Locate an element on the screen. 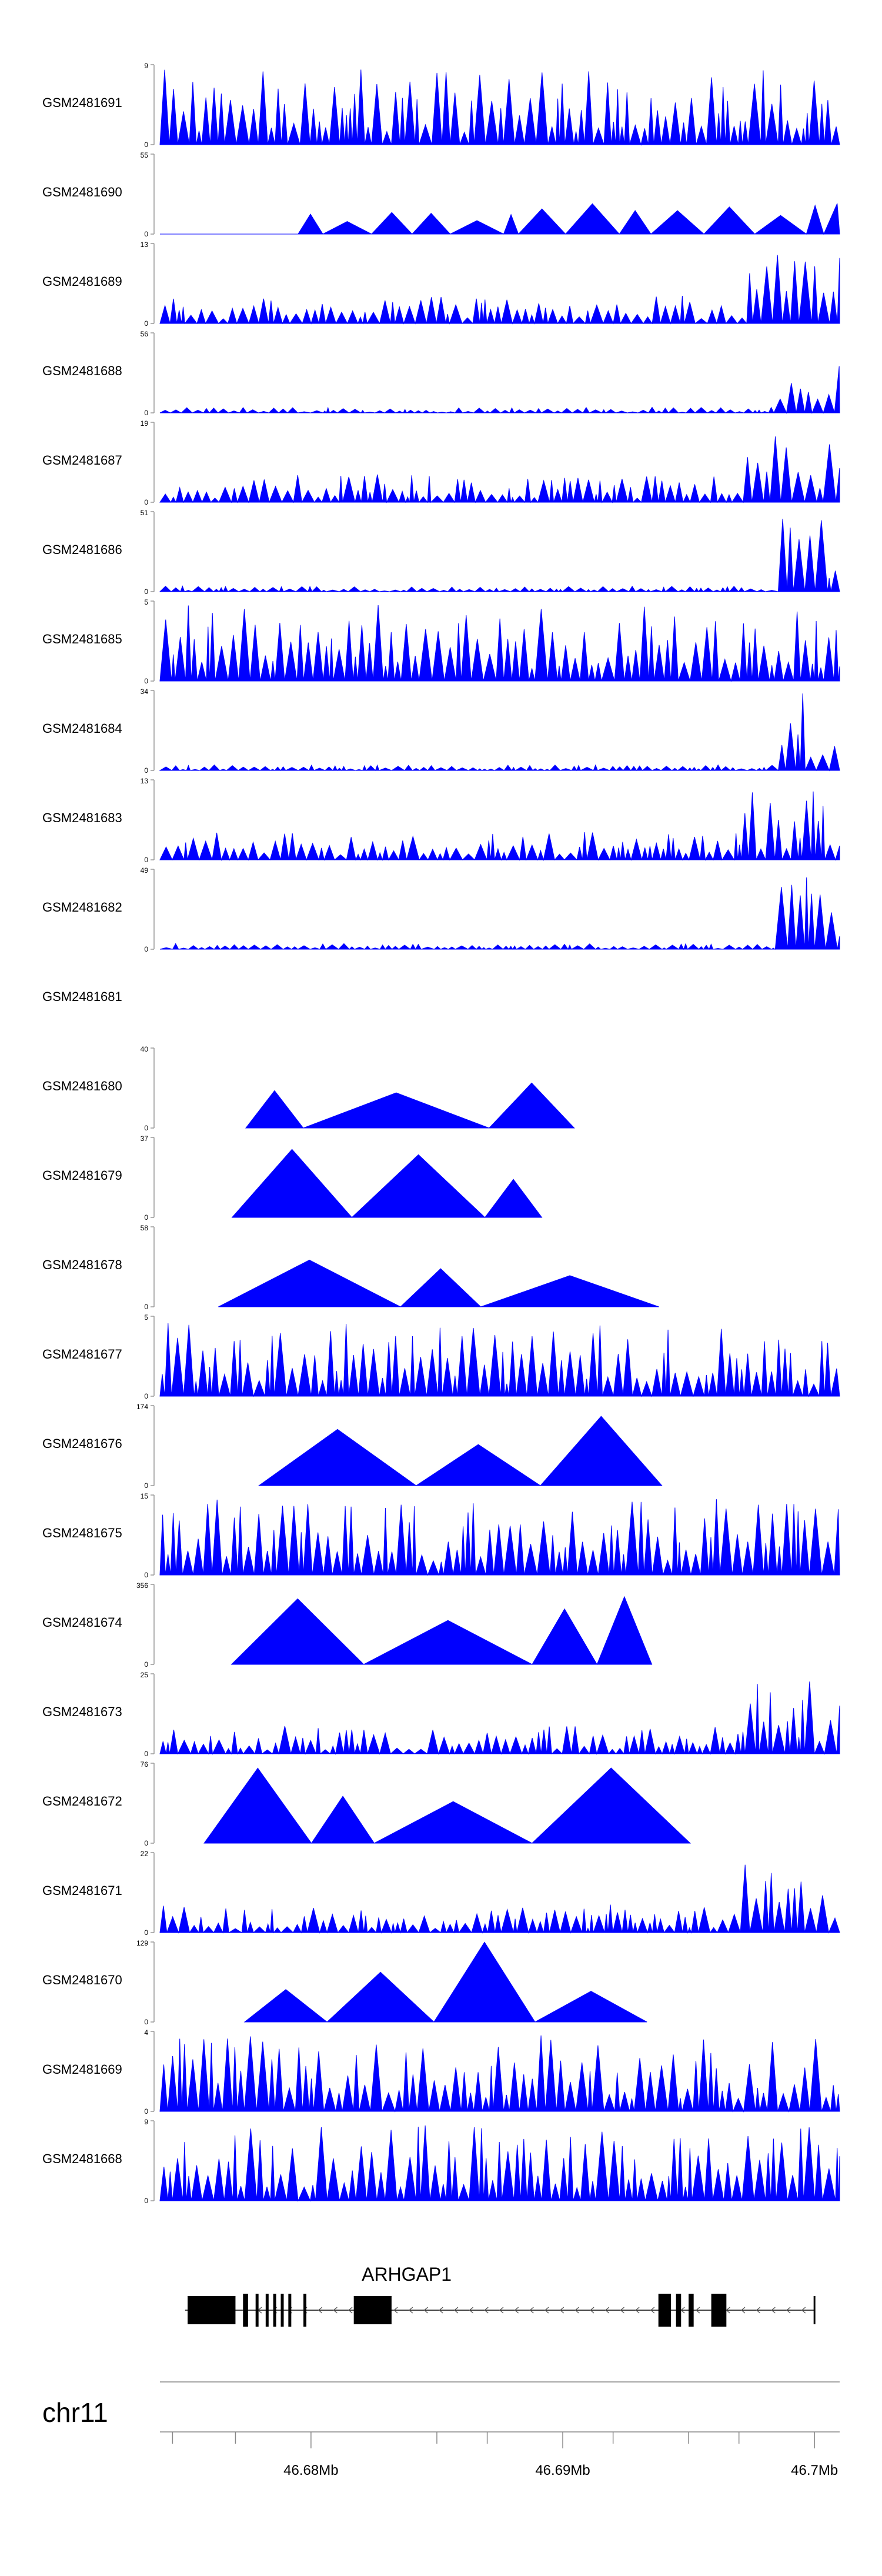 This screenshot has width=882, height=2576. track-GSM2481672: GSM2481672 76 0 is located at coordinates (366, 1803).